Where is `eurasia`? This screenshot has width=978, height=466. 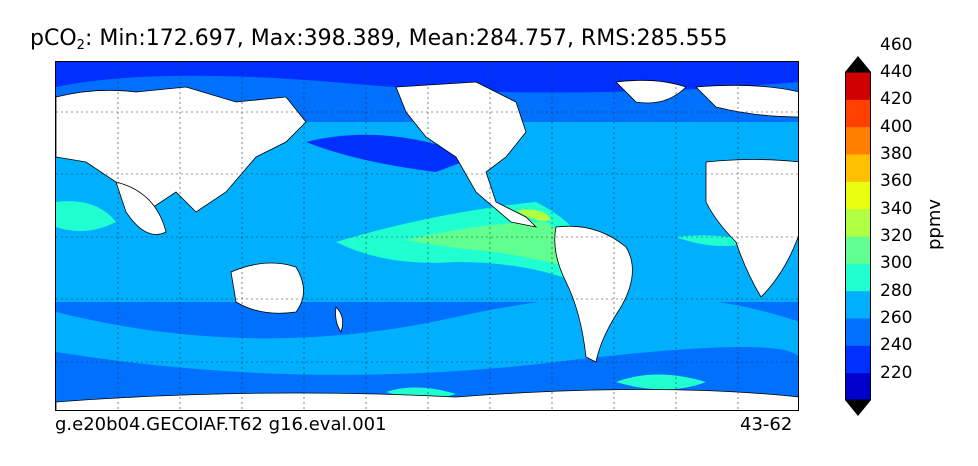
eurasia is located at coordinates (181, 149).